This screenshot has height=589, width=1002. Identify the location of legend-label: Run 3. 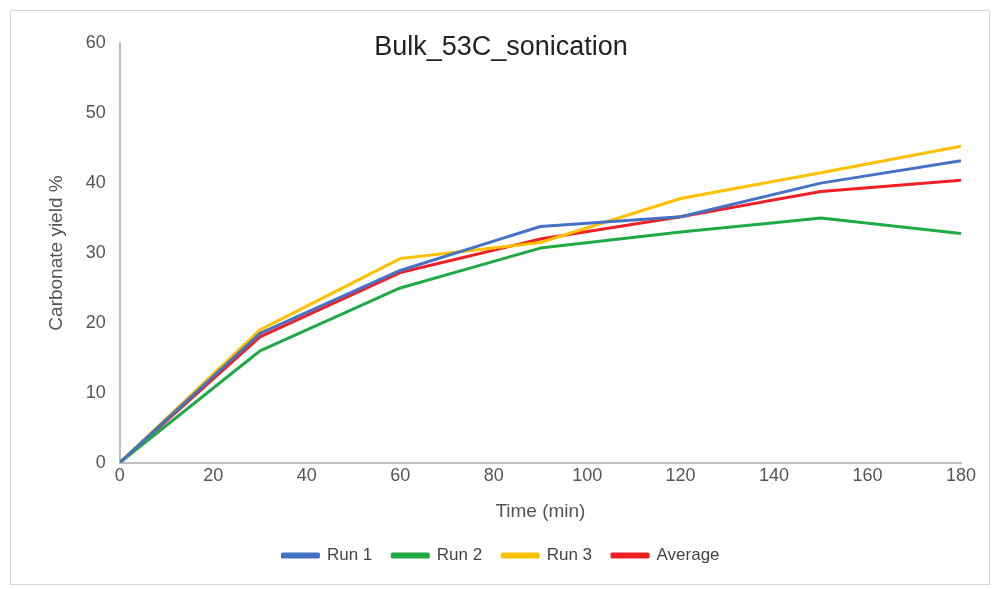
(569, 555).